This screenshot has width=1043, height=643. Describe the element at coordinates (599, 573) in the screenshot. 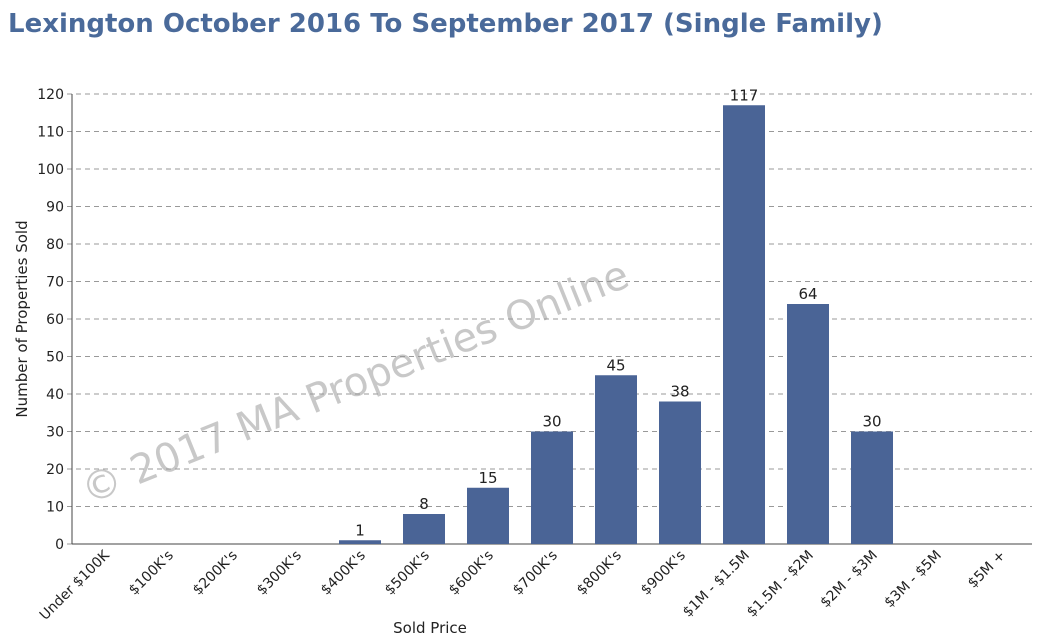

I see `x-tick-label: $800K's` at that location.